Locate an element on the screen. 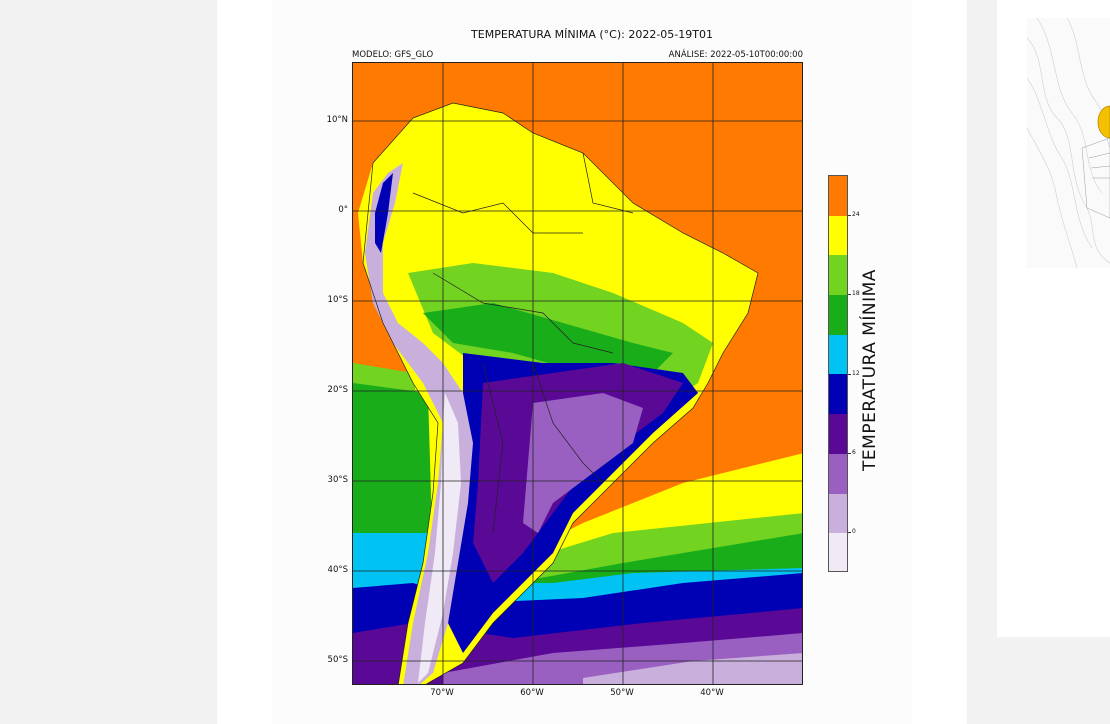 This screenshot has width=1110, height=724. central-darkgreen-zone is located at coordinates (548, 338).